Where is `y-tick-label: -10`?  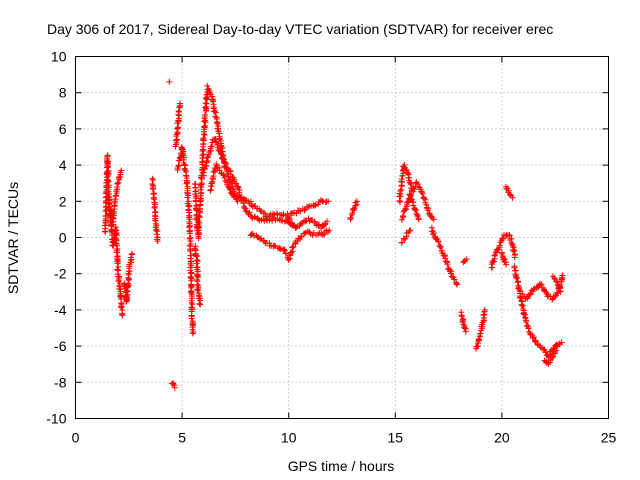 y-tick-label: -10 is located at coordinates (56, 419).